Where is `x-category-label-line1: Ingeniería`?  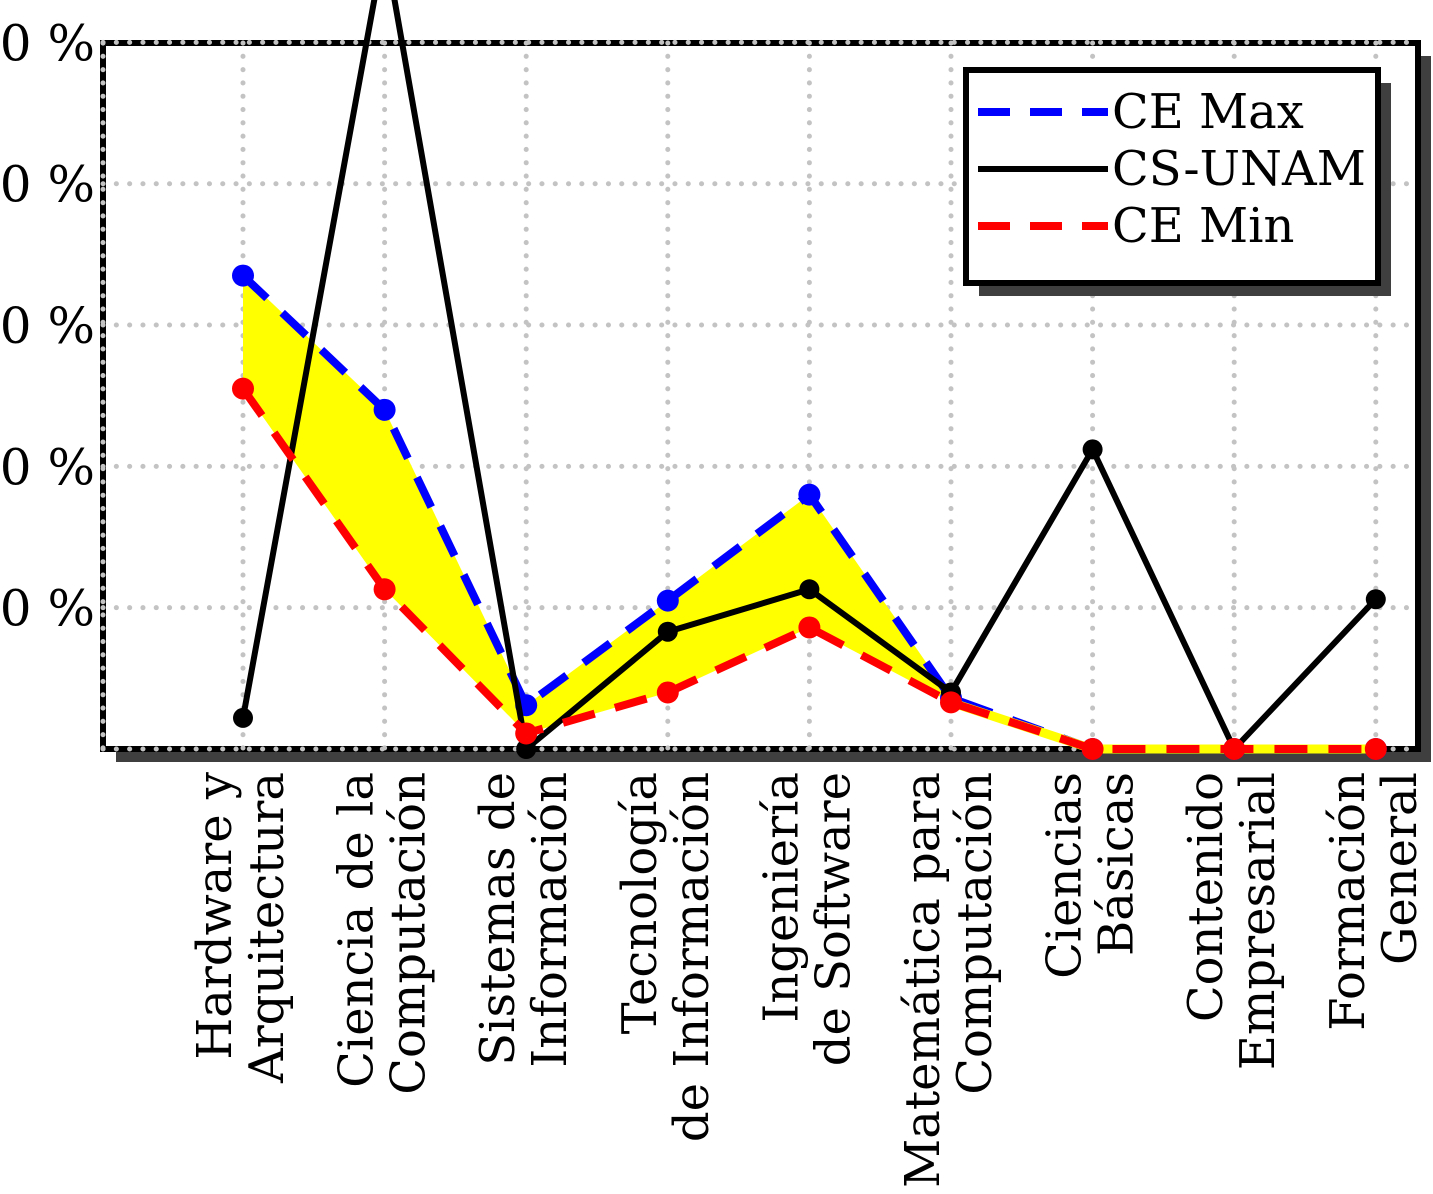
x-category-label-line1: Ingeniería is located at coordinates (781, 897).